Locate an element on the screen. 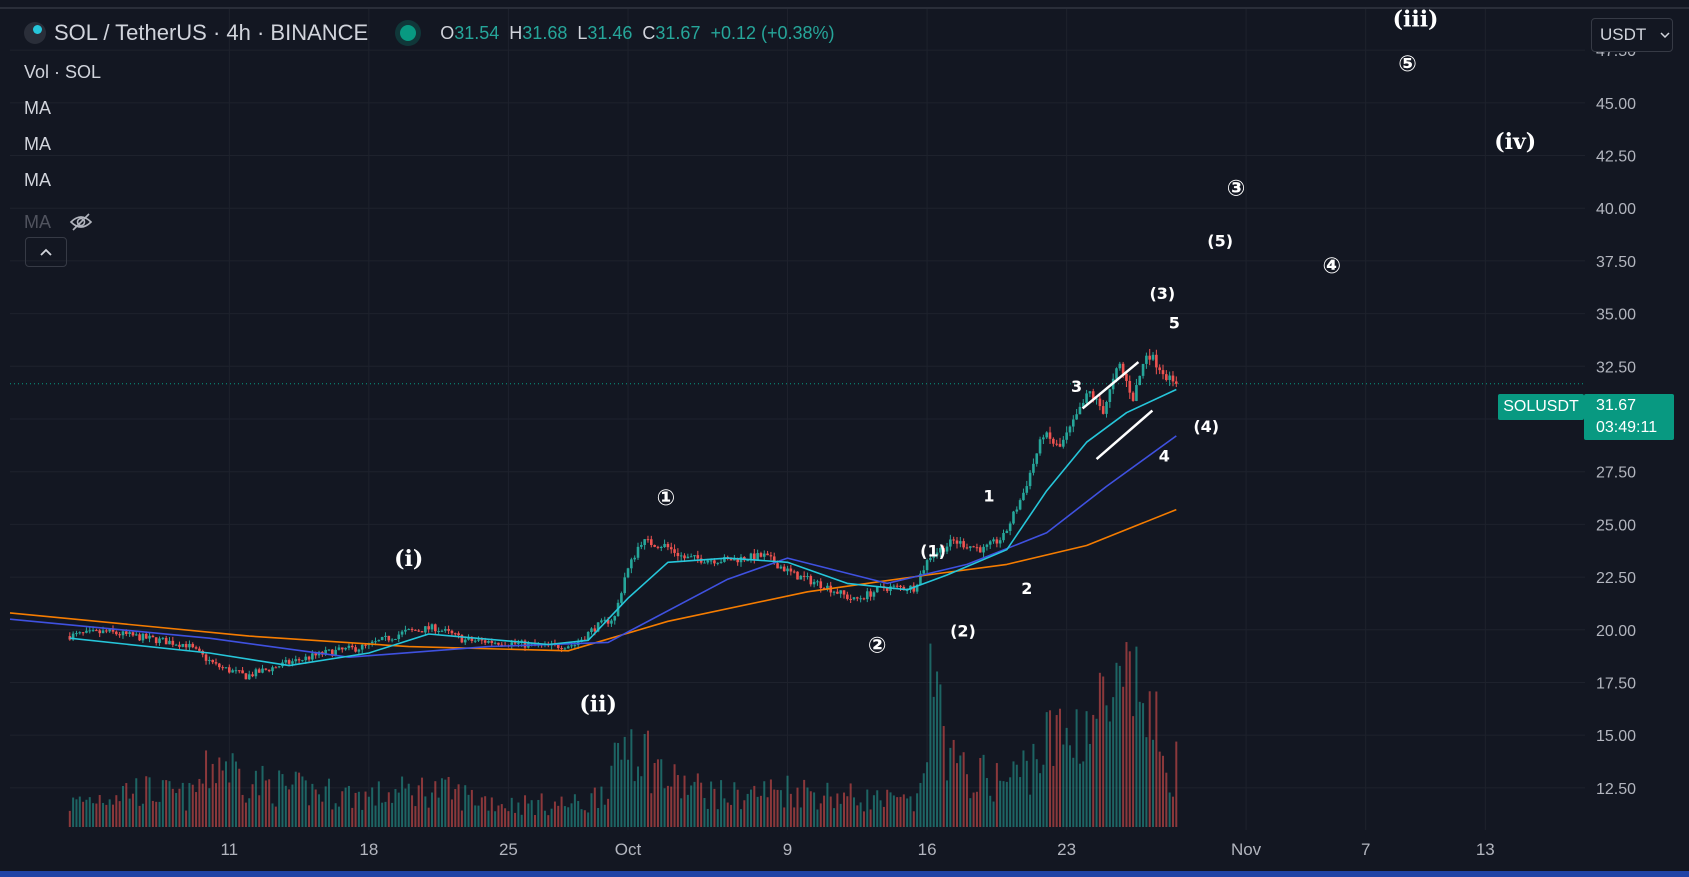 The height and width of the screenshot is (877, 1689). wave-label: ⑤ is located at coordinates (1407, 64).